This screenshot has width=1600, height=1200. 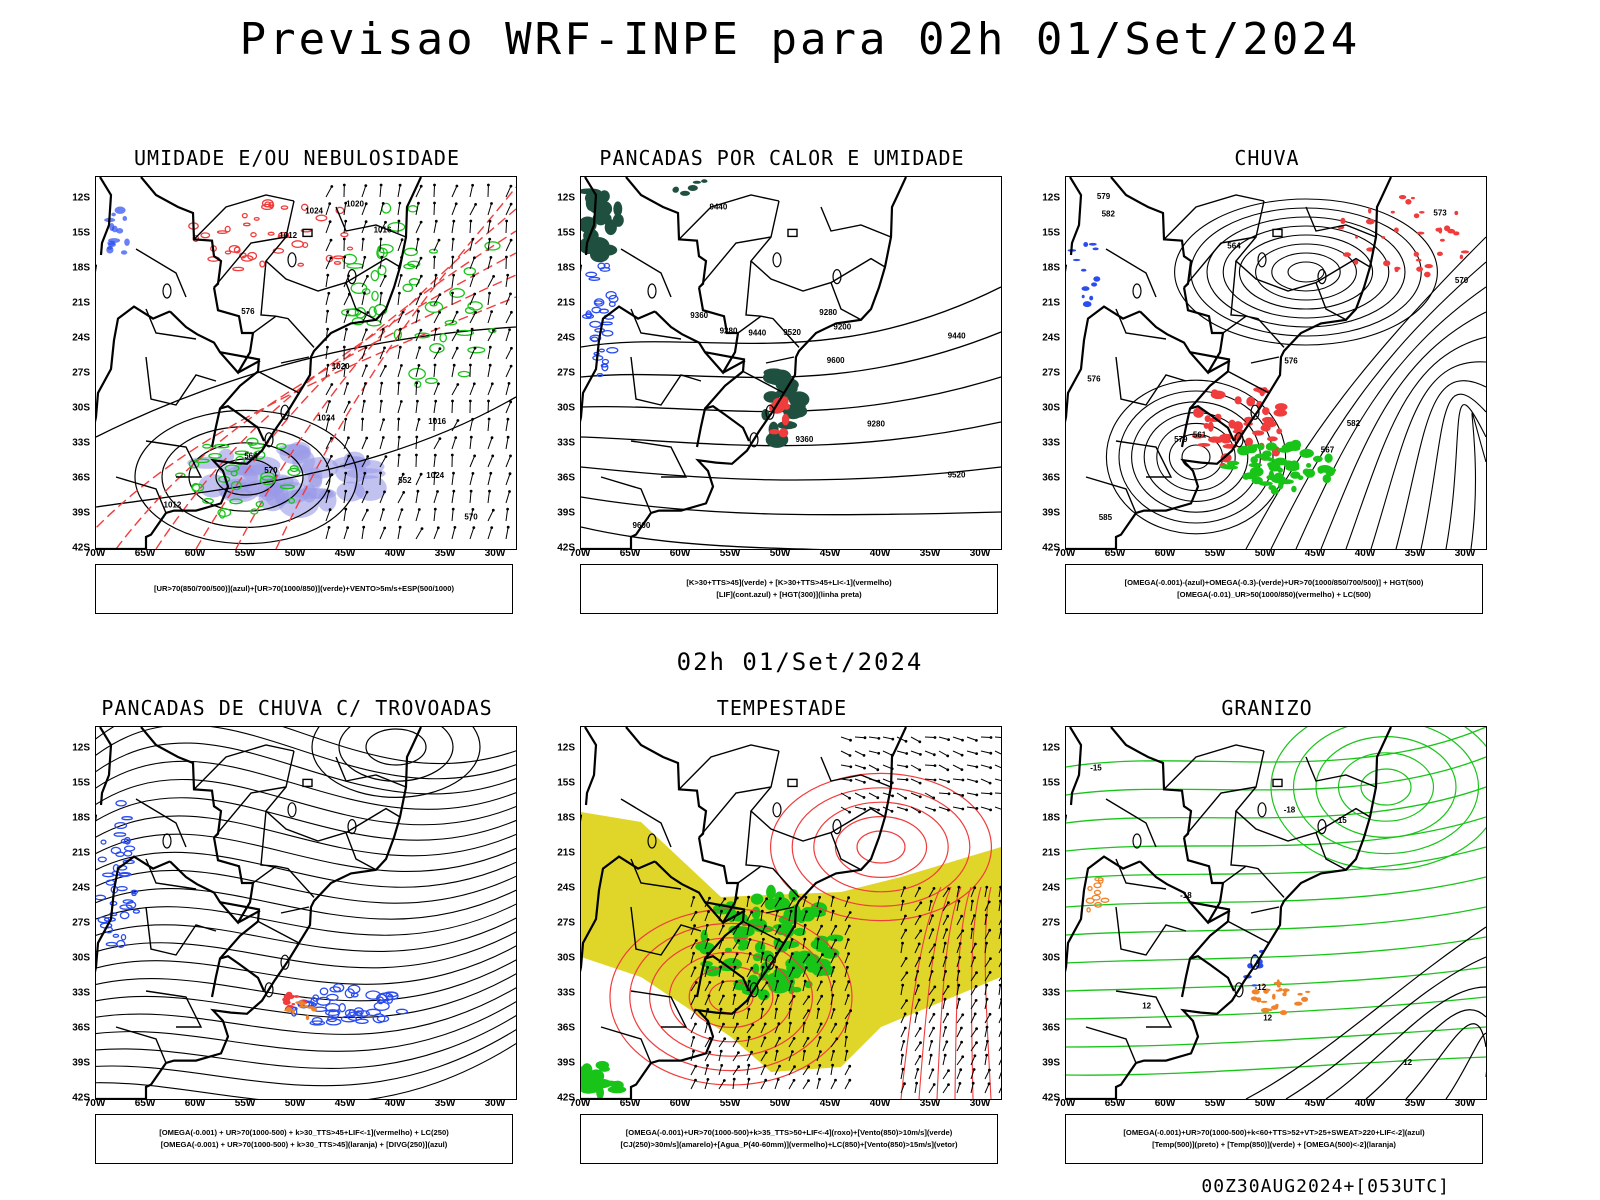 I want to click on convective-heat-unstable-cell, so click(x=785, y=419).